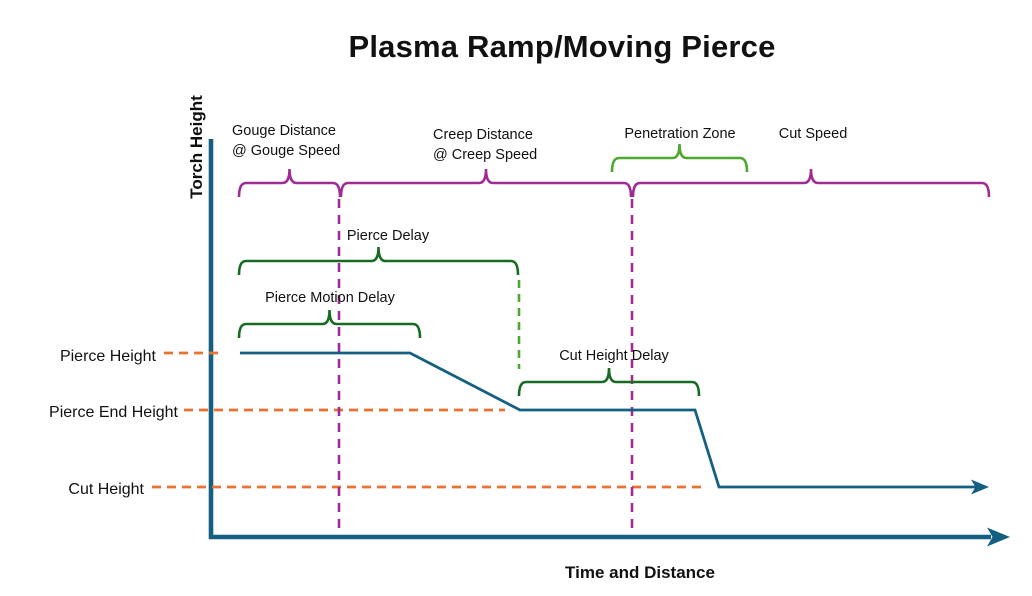 The height and width of the screenshot is (596, 1032). Describe the element at coordinates (561, 46) in the screenshot. I see `page-title: Plasma Ramp/Moving Pierce` at that location.